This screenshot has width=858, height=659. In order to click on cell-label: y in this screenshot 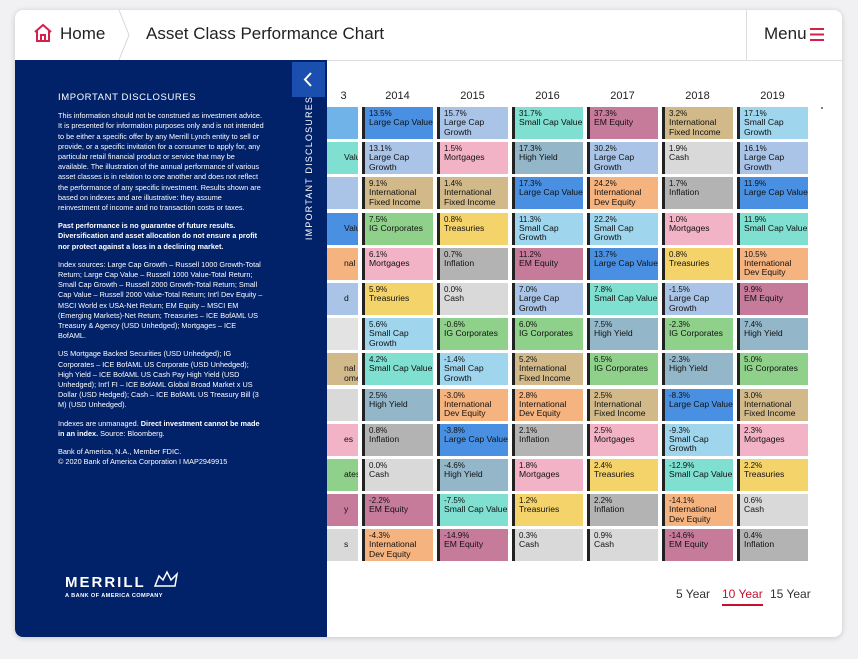, I will do `click(351, 510)`.